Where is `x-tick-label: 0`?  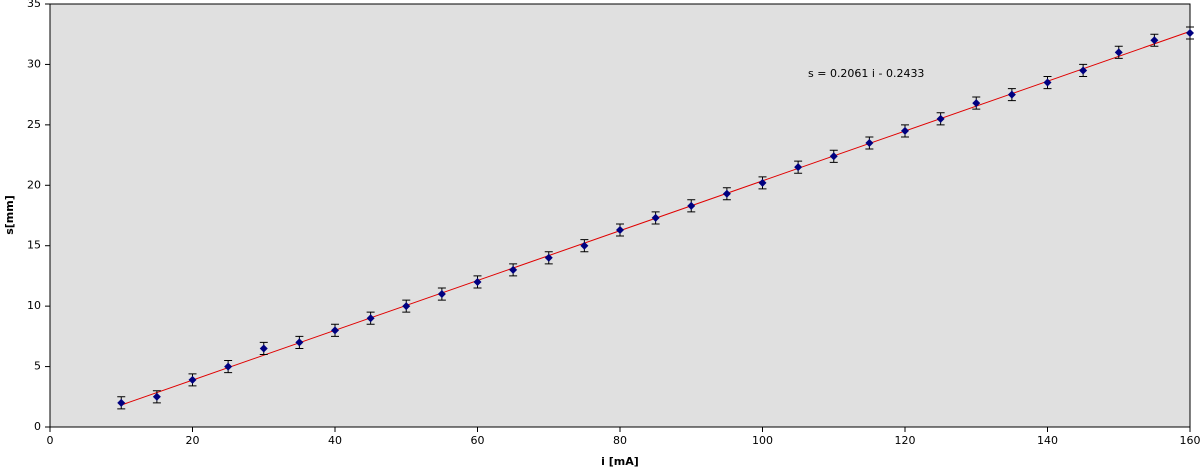 x-tick-label: 0 is located at coordinates (50, 440).